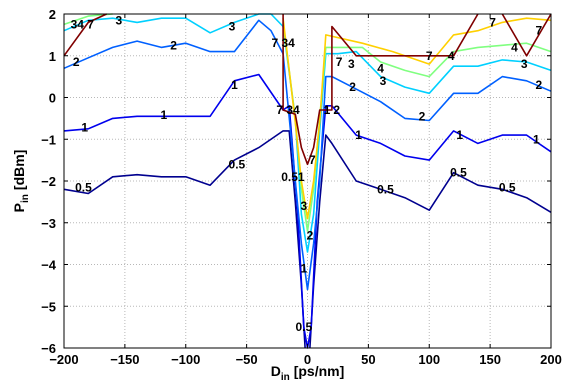 The image size is (574, 380). I want to click on x-tick-label: 50, so click(368, 359).